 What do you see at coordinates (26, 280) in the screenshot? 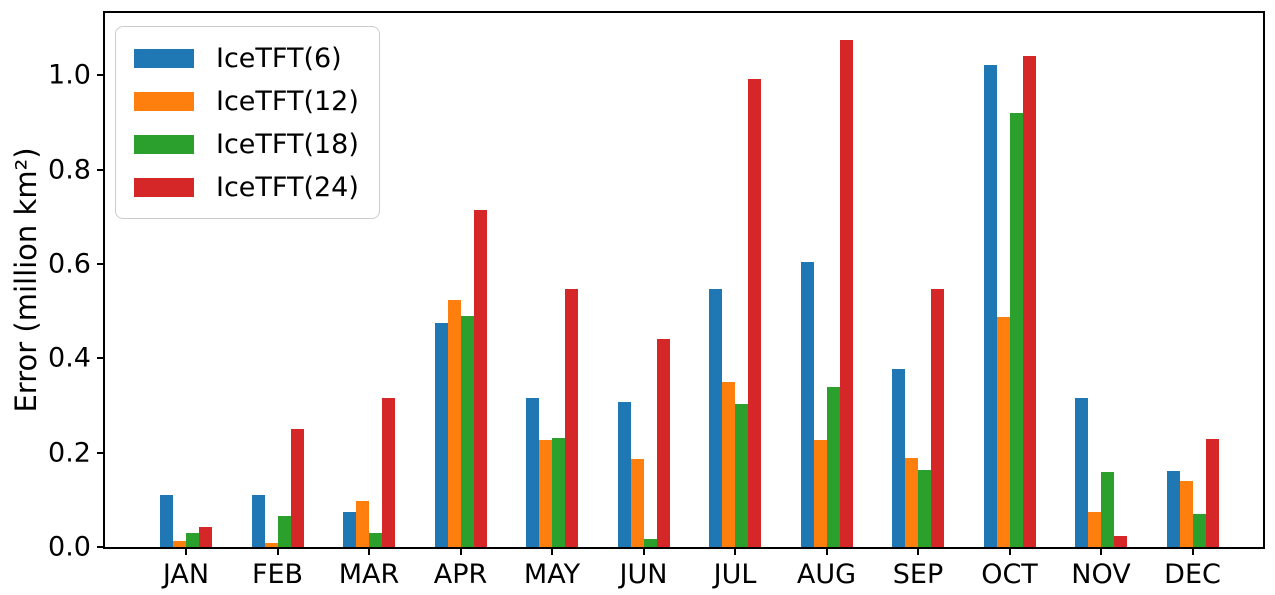
I see `y-axis-label: Error (million km²)` at bounding box center [26, 280].